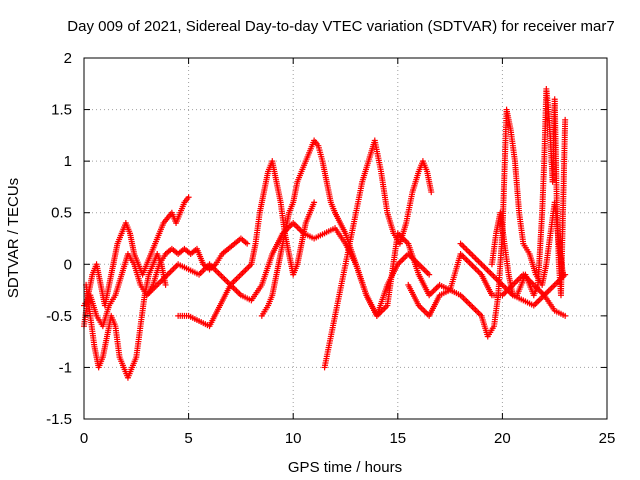 The height and width of the screenshot is (480, 640). I want to click on y-tick-label: -1, so click(65, 367).